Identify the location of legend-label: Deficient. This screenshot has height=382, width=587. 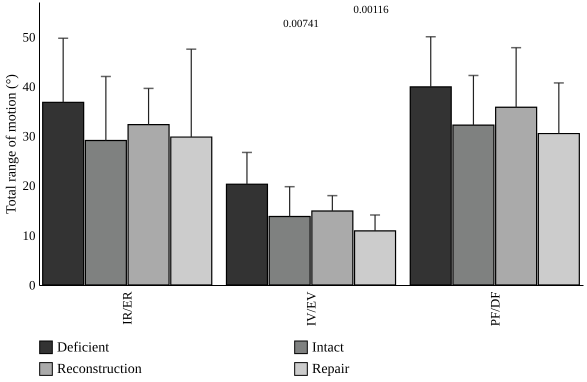
(83, 348).